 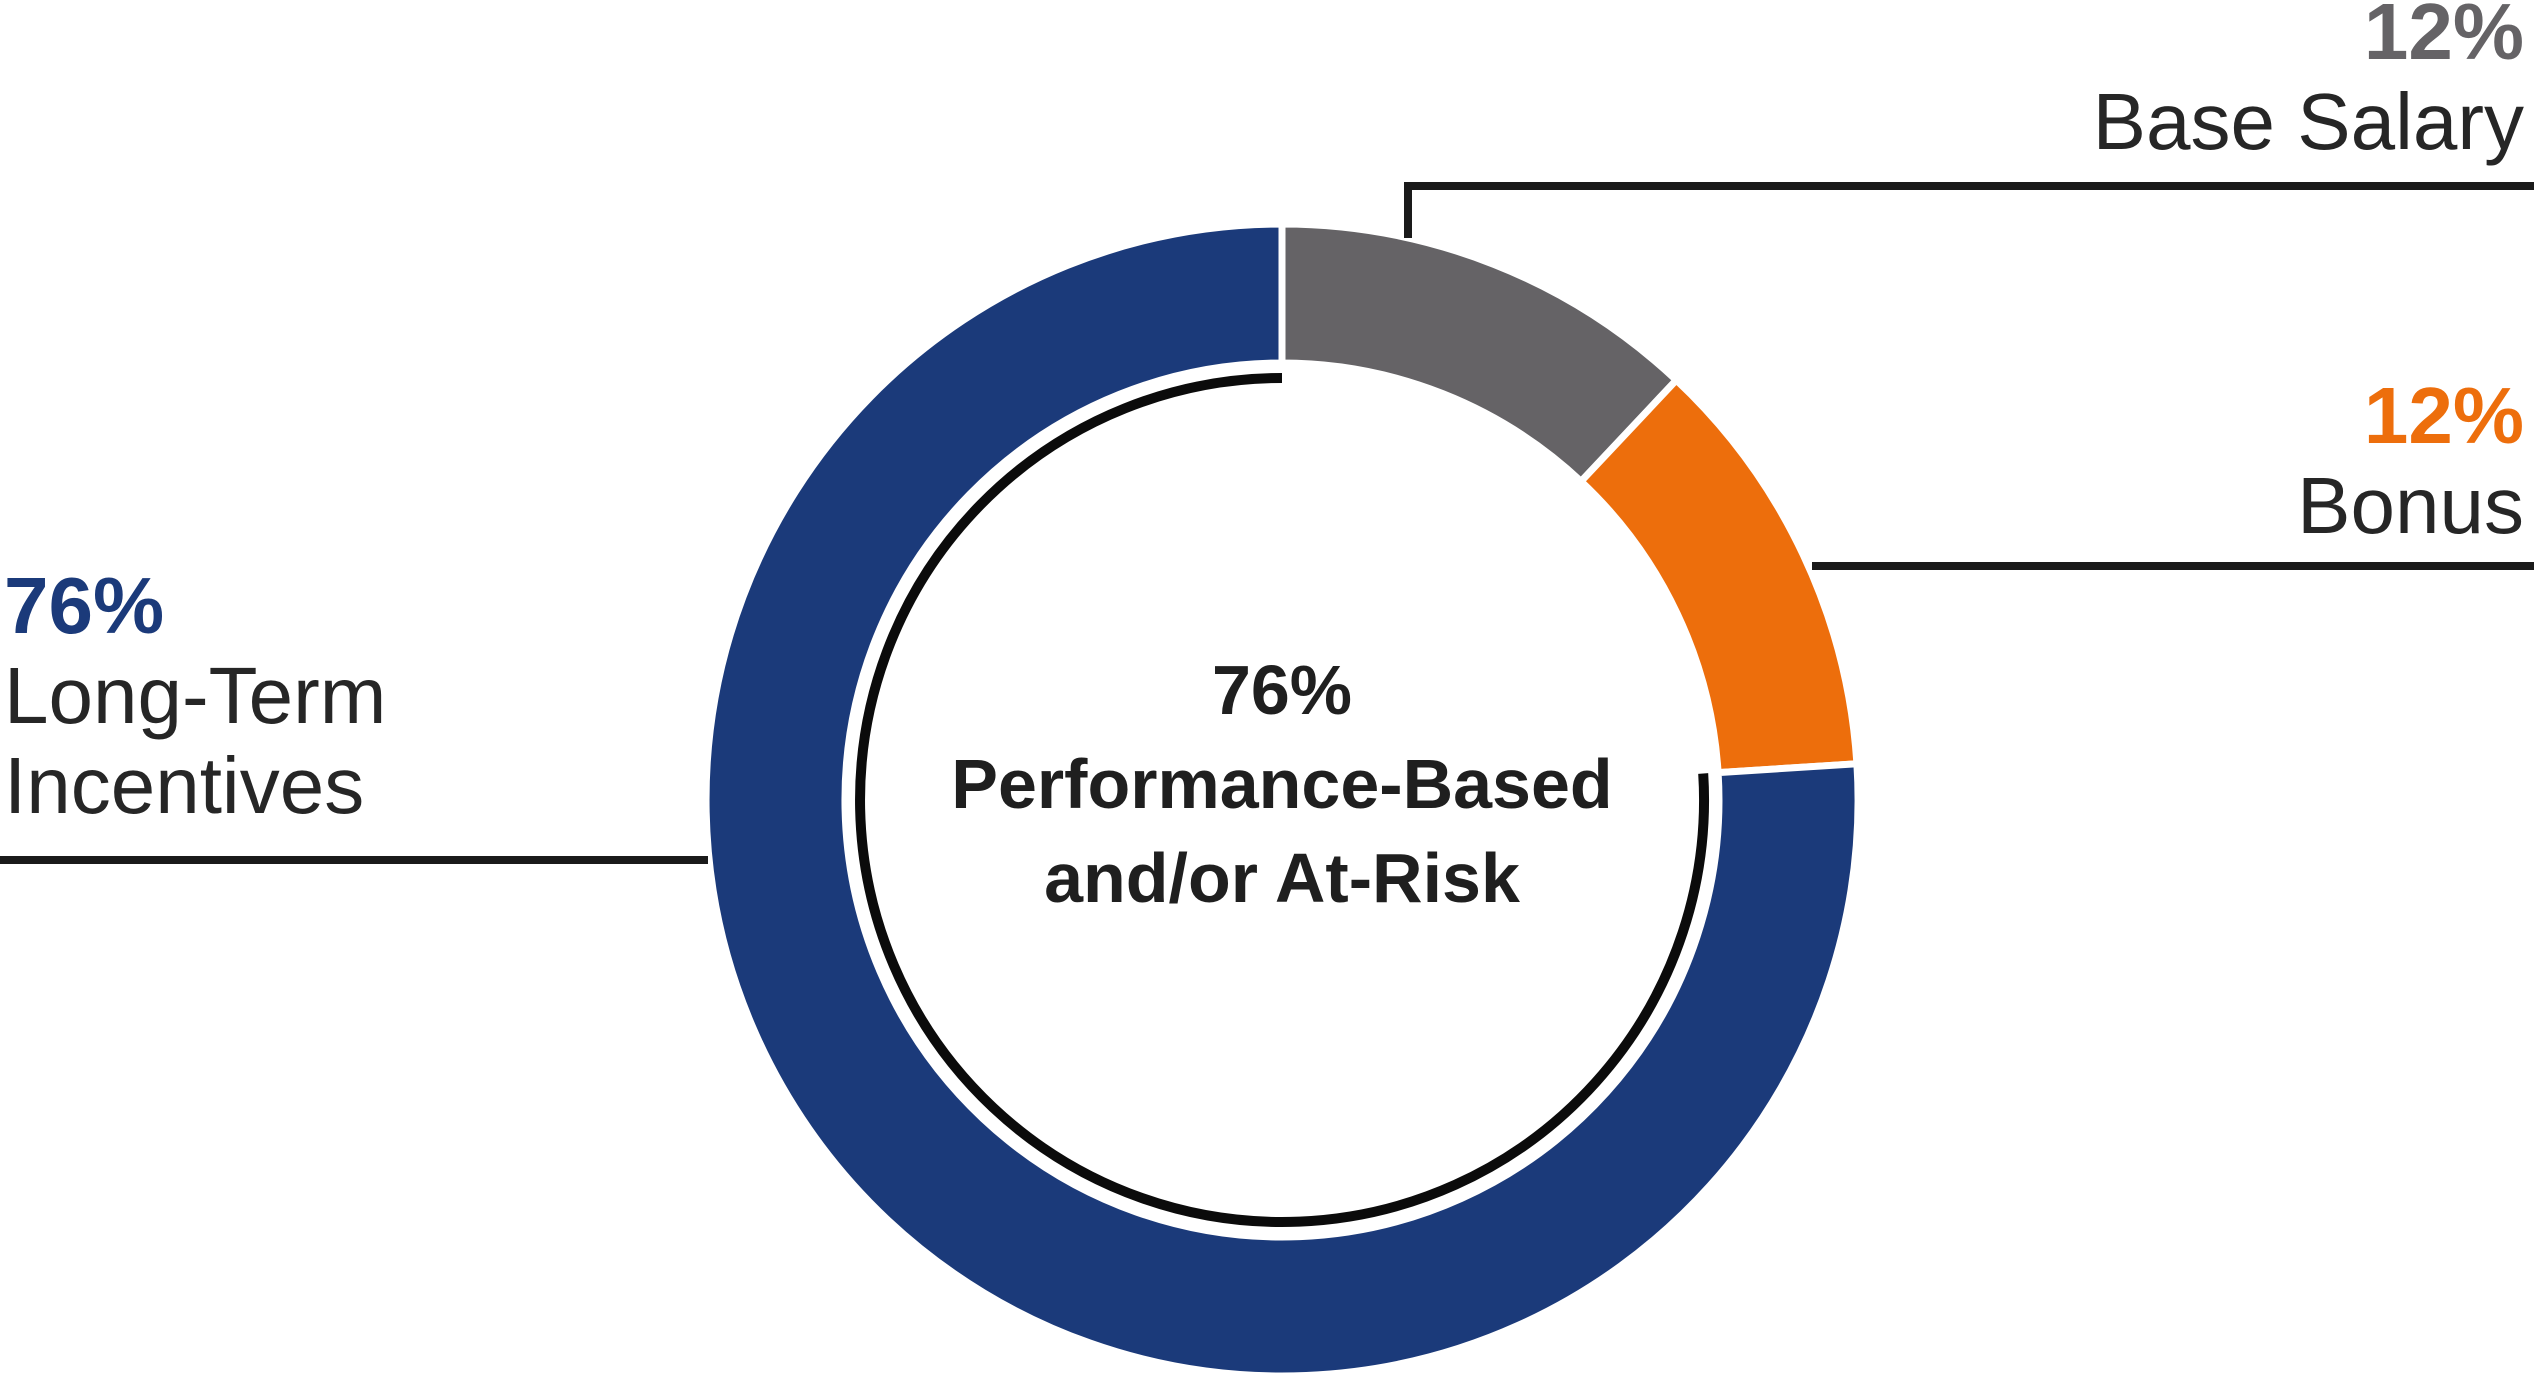 I want to click on callout-long-term-incentives: 76% Long-Term Incentives, so click(x=195, y=696).